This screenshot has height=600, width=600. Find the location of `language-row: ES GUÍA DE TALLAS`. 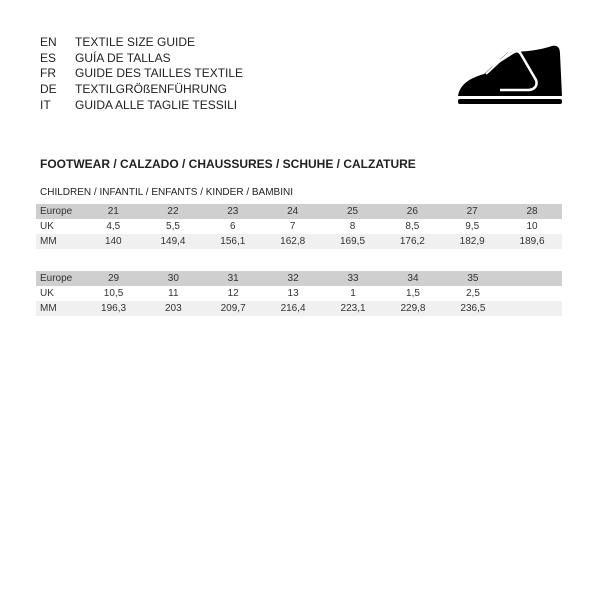

language-row: ES GUÍA DE TALLAS is located at coordinates (141, 59).